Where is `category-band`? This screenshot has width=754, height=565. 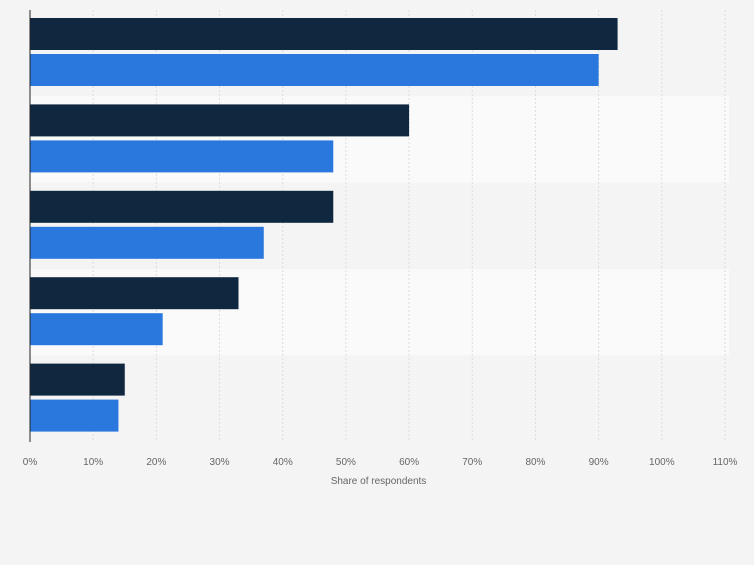
category-band is located at coordinates (379, 398).